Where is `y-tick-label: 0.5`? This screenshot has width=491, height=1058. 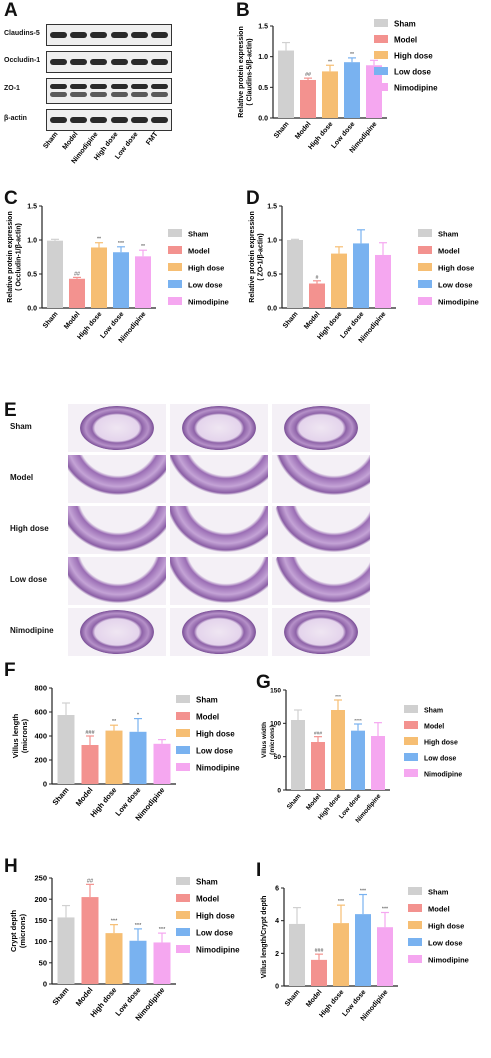 y-tick-label: 0.5 is located at coordinates (272, 274).